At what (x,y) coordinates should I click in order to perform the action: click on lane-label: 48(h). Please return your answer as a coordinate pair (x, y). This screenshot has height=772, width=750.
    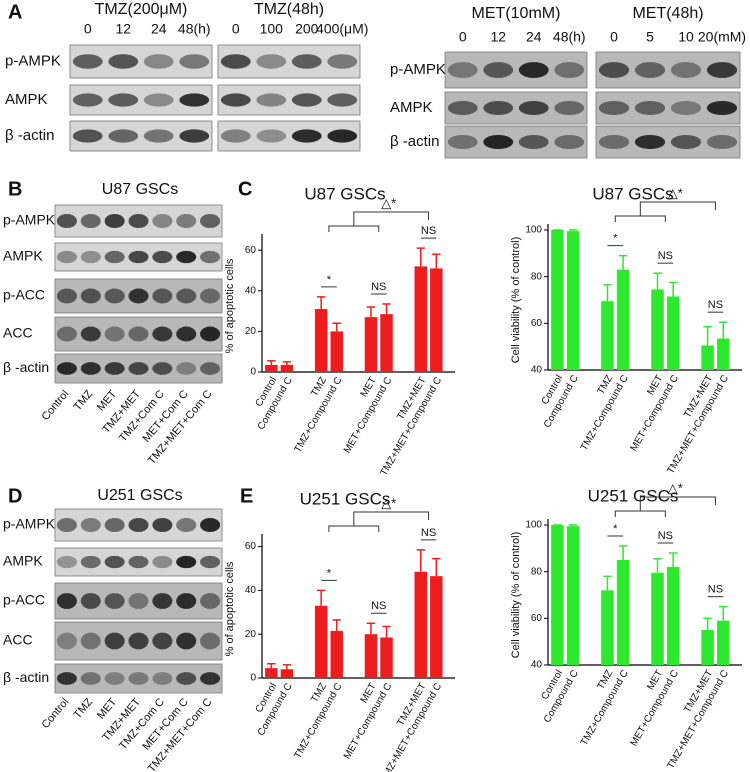
    Looking at the image, I should click on (194, 29).